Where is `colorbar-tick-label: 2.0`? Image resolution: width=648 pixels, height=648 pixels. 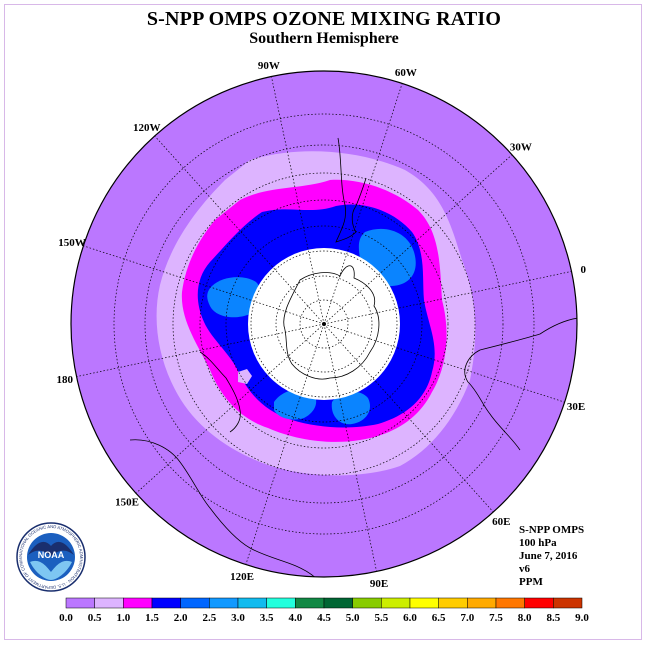
colorbar-tick-label: 2.0 is located at coordinates (181, 618).